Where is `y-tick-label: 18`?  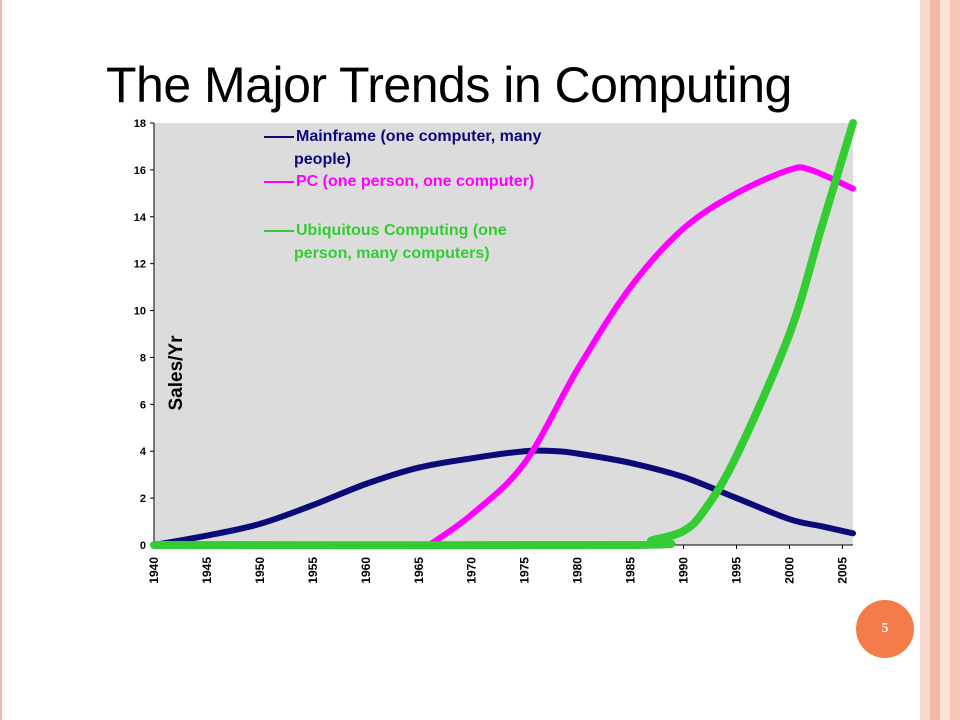
y-tick-label: 18 is located at coordinates (140, 124).